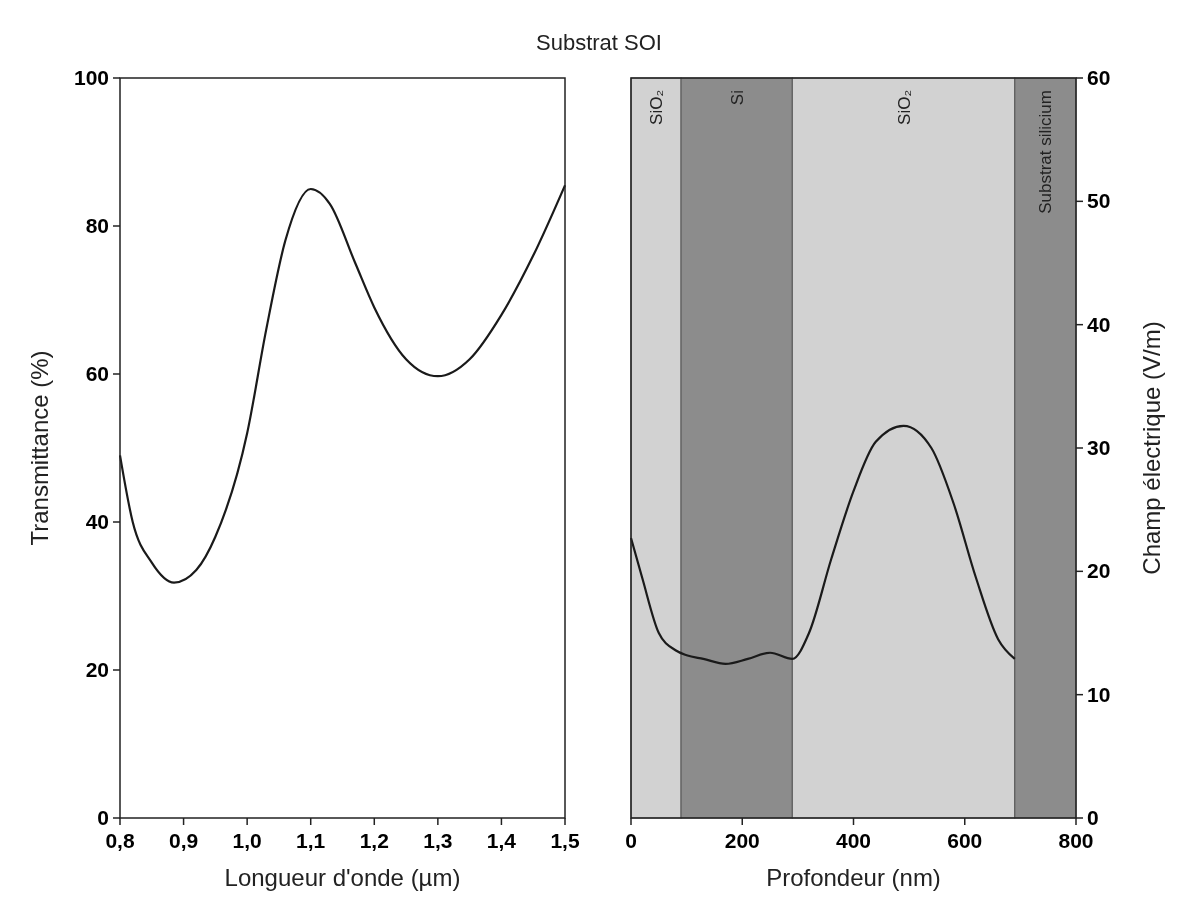 The image size is (1182, 912). I want to click on y-axis-title: Transmittance (%), so click(39, 448).